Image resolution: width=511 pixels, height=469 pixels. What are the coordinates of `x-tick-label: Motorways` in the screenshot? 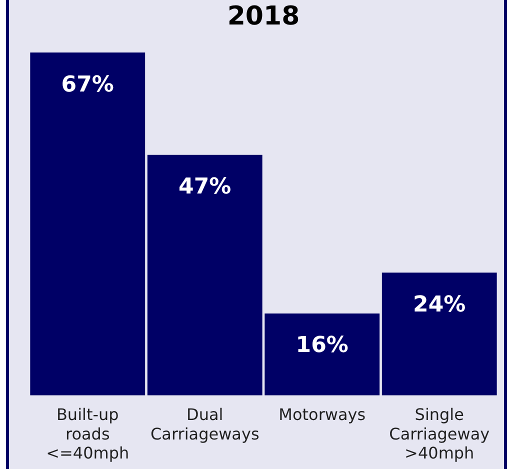 It's located at (322, 414).